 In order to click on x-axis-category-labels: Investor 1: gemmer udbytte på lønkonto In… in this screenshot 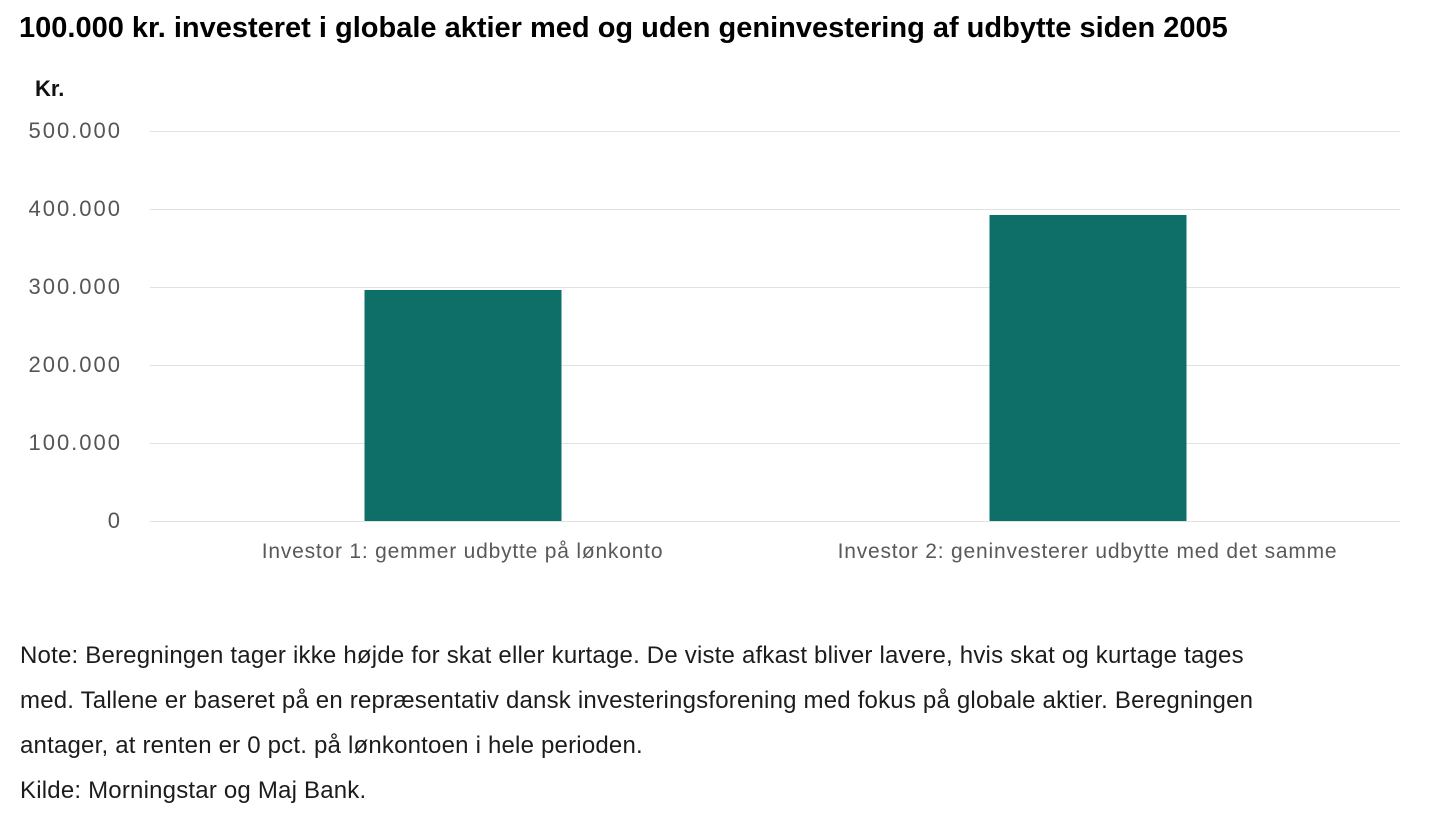, I will do `click(775, 556)`.